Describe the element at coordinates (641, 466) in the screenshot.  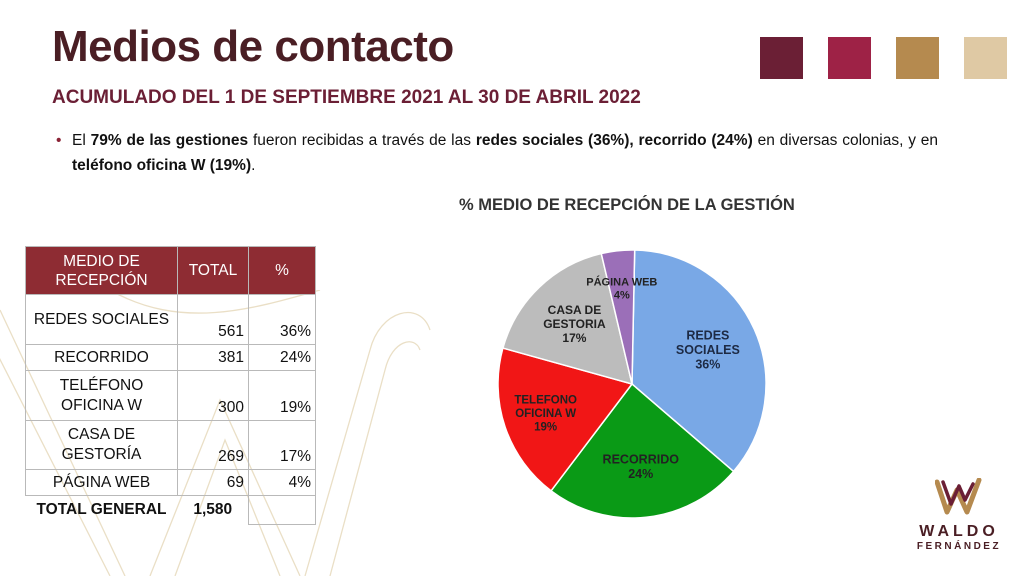
I see `slice-label: RECORRIDO 24%` at that location.